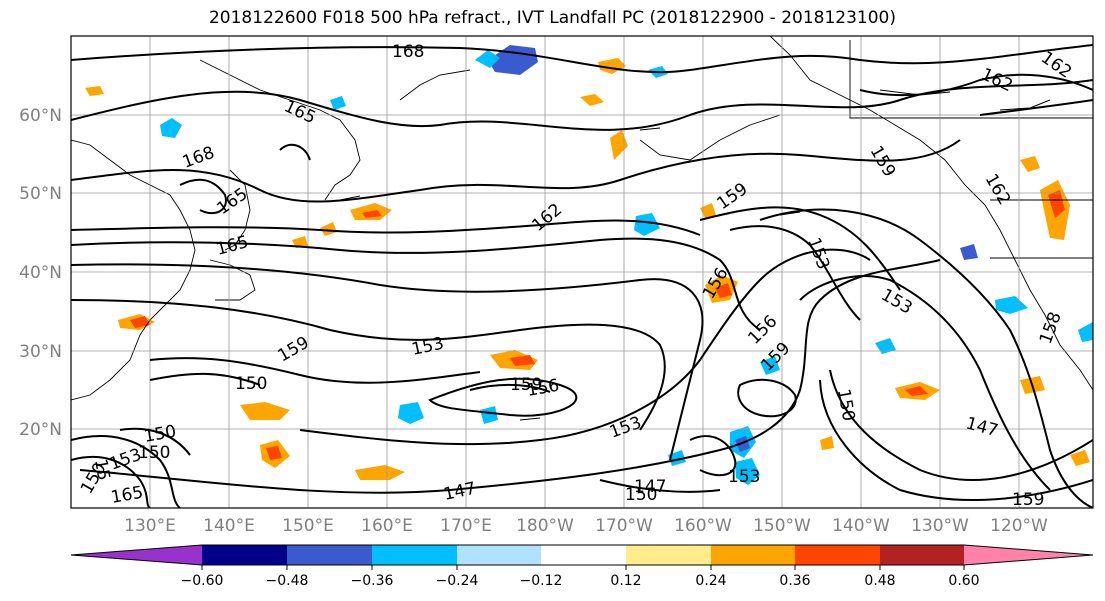 Image resolution: width=1105 pixels, height=601 pixels. What do you see at coordinates (372, 581) in the screenshot?
I see `colorbar-tick-label: −0.36` at bounding box center [372, 581].